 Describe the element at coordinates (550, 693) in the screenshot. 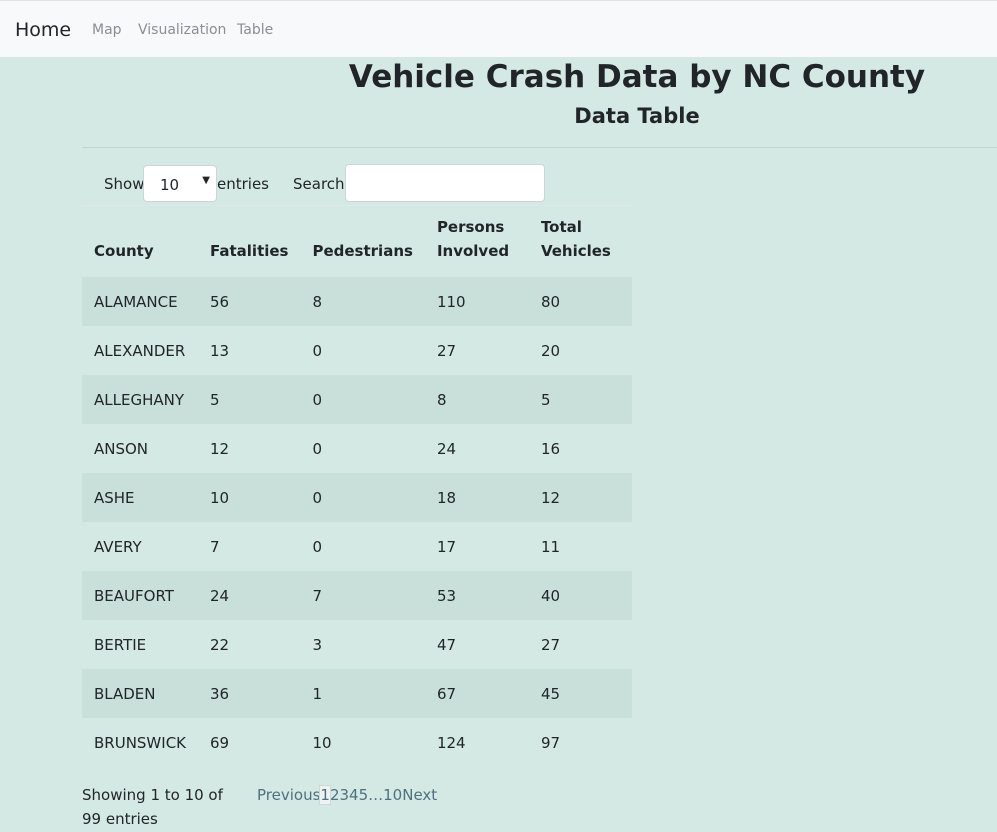

I see `cell-total-vehicles: 45` at that location.